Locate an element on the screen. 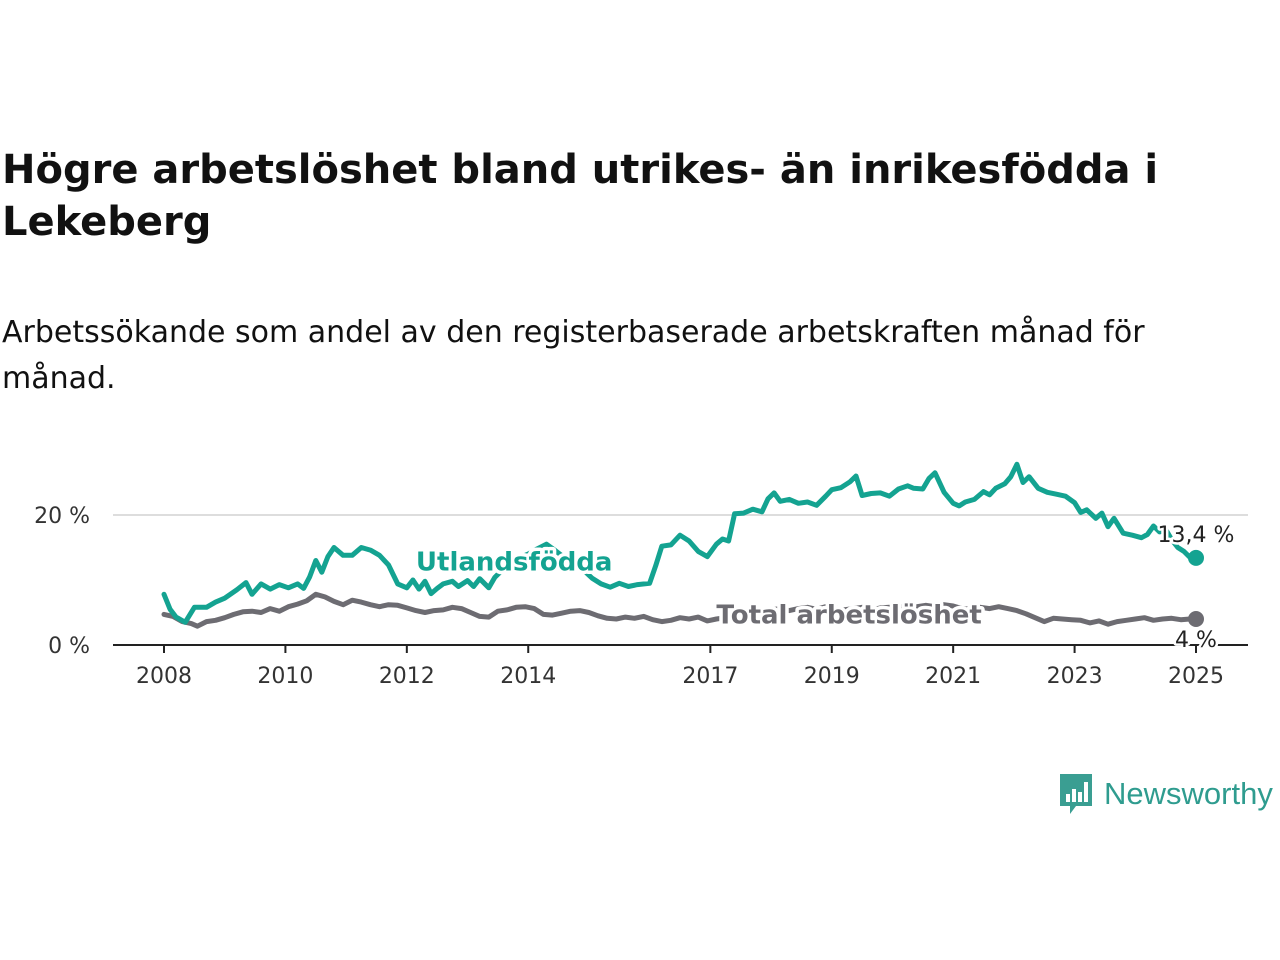 This screenshot has width=1280, height=960. x-tick-label: 2019 is located at coordinates (832, 676).